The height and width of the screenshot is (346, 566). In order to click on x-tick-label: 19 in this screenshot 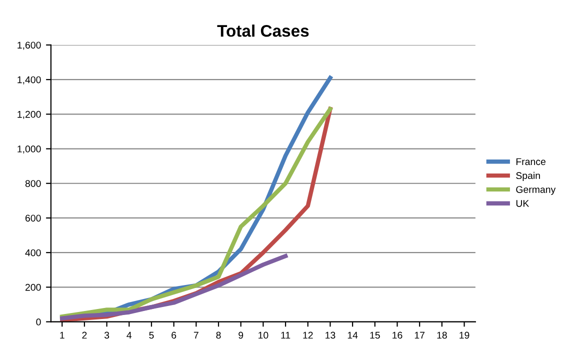, I will do `click(465, 335)`.